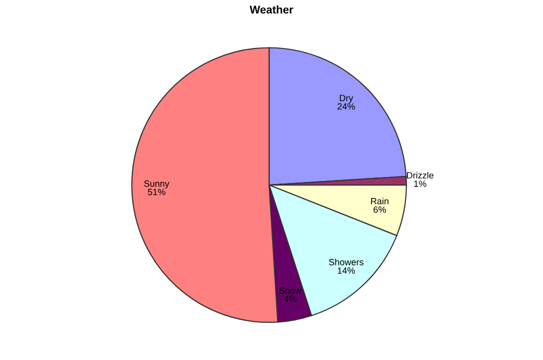 The height and width of the screenshot is (360, 543). Describe the element at coordinates (346, 270) in the screenshot. I see `data-label: 14%` at that location.